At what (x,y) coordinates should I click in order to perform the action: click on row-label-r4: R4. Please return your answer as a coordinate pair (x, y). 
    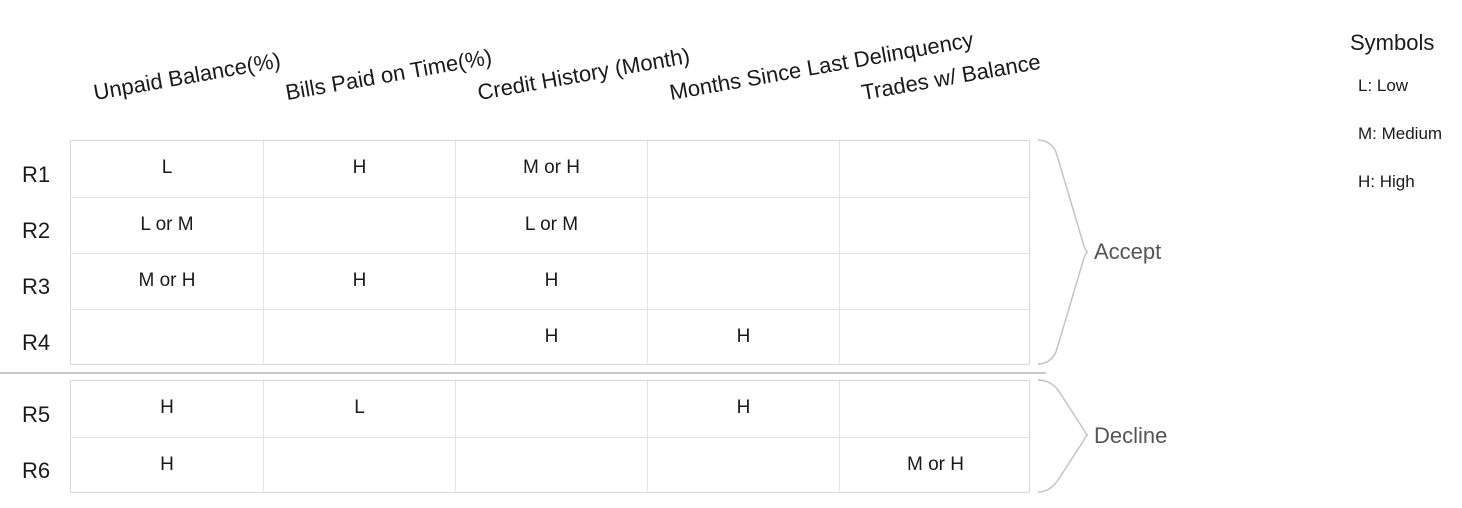
    Looking at the image, I should click on (36, 342).